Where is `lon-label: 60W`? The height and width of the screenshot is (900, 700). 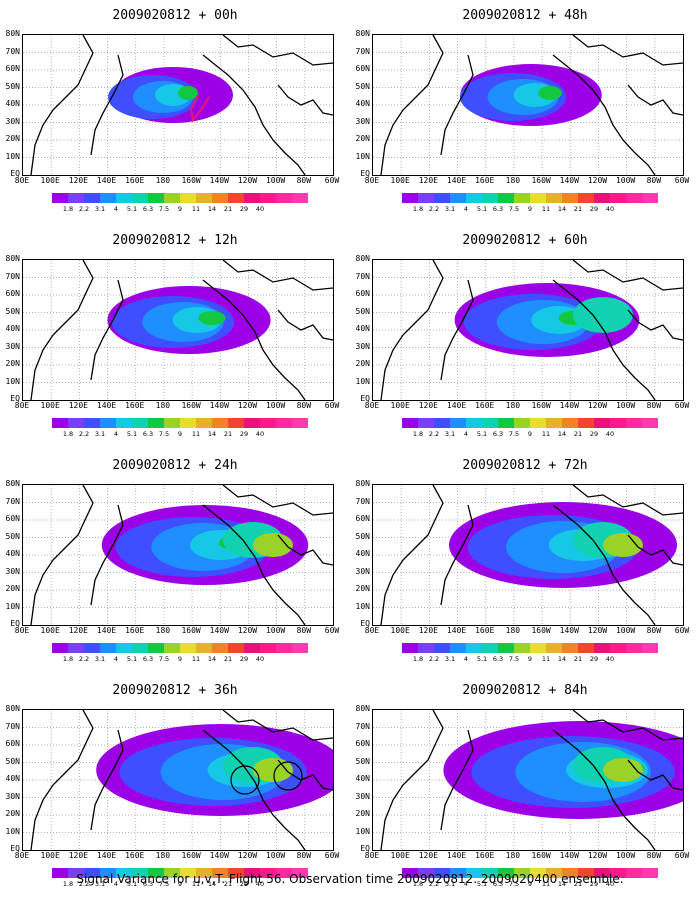 lon-label: 60W is located at coordinates (682, 180).